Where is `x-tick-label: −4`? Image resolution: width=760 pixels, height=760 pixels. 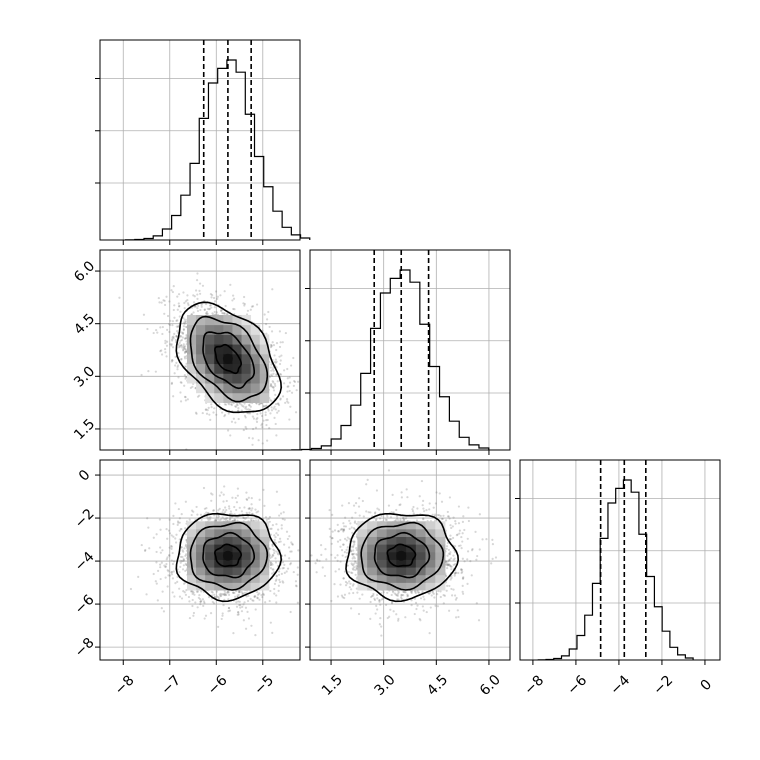 x-tick-label: −4 is located at coordinates (620, 685).